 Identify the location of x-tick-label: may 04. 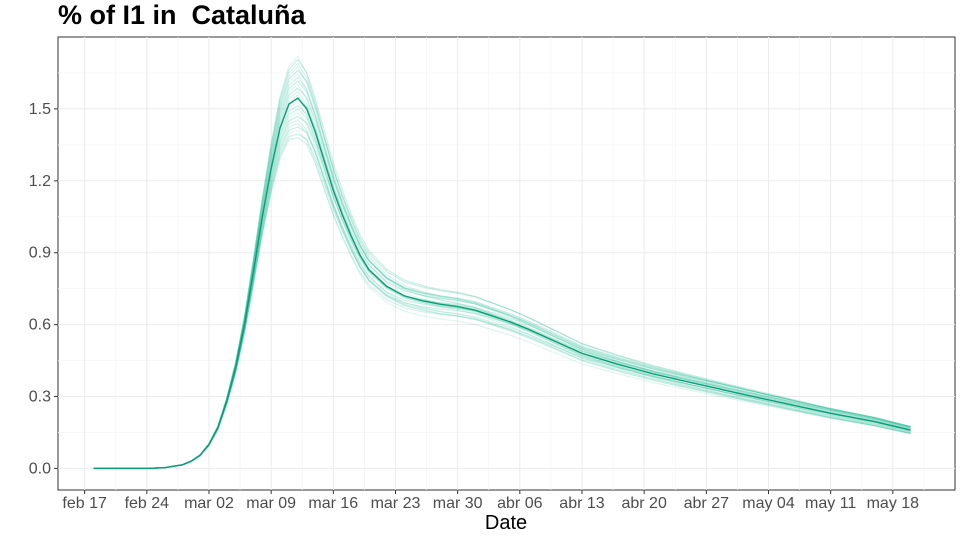
(768, 503).